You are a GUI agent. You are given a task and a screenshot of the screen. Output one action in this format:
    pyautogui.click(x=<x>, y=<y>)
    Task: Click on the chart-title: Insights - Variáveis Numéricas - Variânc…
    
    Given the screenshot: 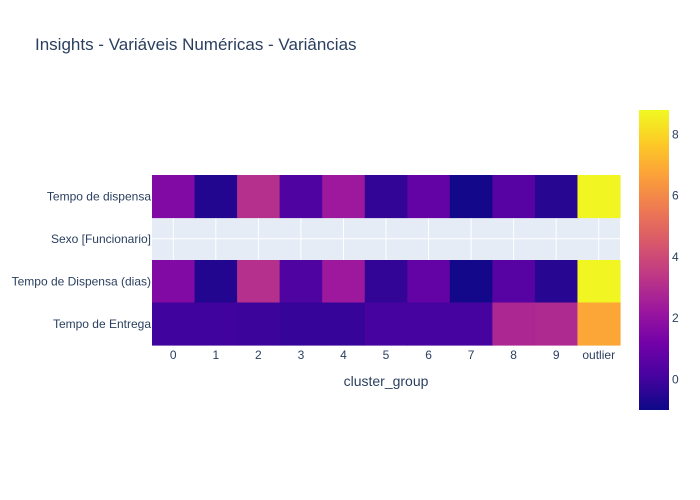 What is the action you would take?
    pyautogui.click(x=196, y=44)
    